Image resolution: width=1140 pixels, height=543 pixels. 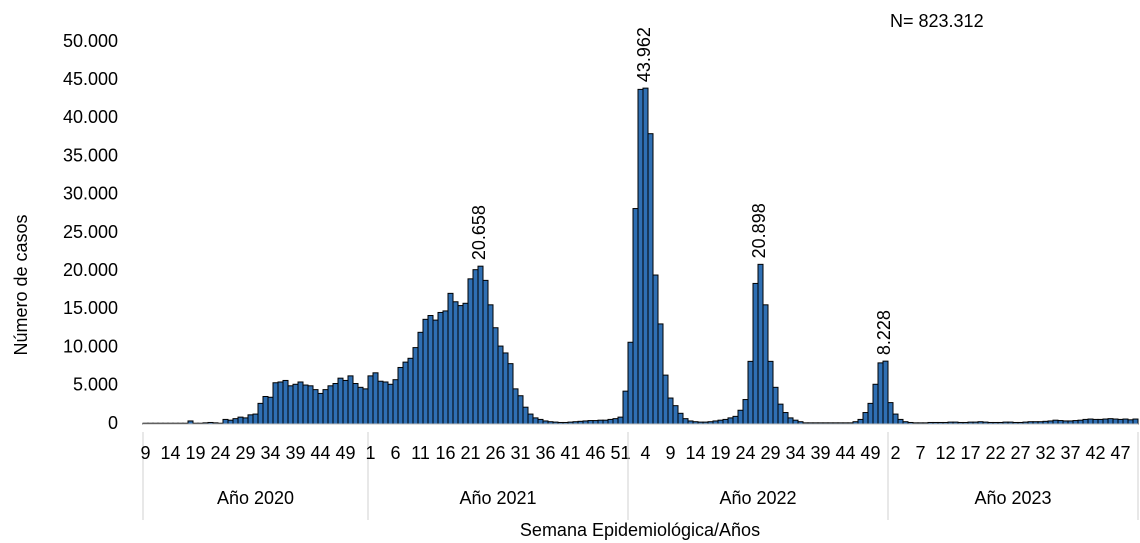 What do you see at coordinates (370, 453) in the screenshot?
I see `x-tick-label: 1` at bounding box center [370, 453].